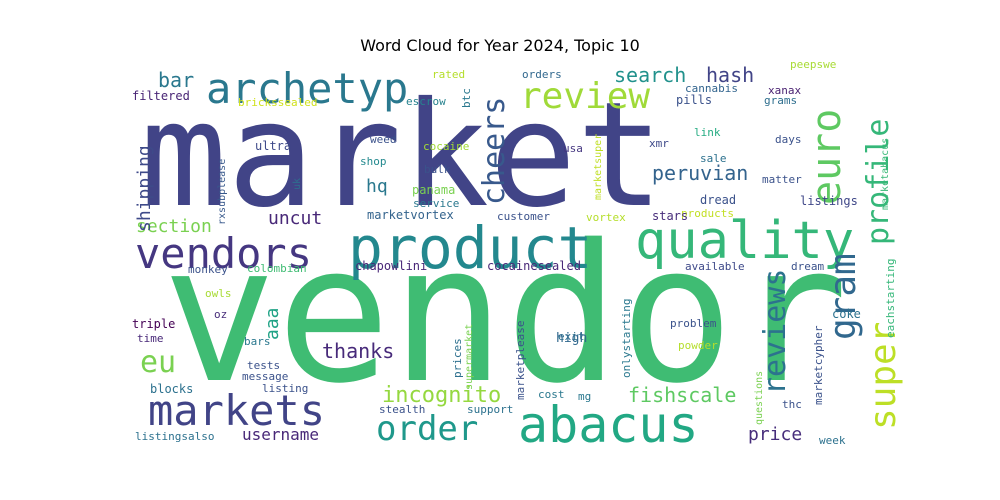 Image resolution: width=1000 pixels, height=500 pixels. I want to click on word-blocks: blocks, so click(171, 389).